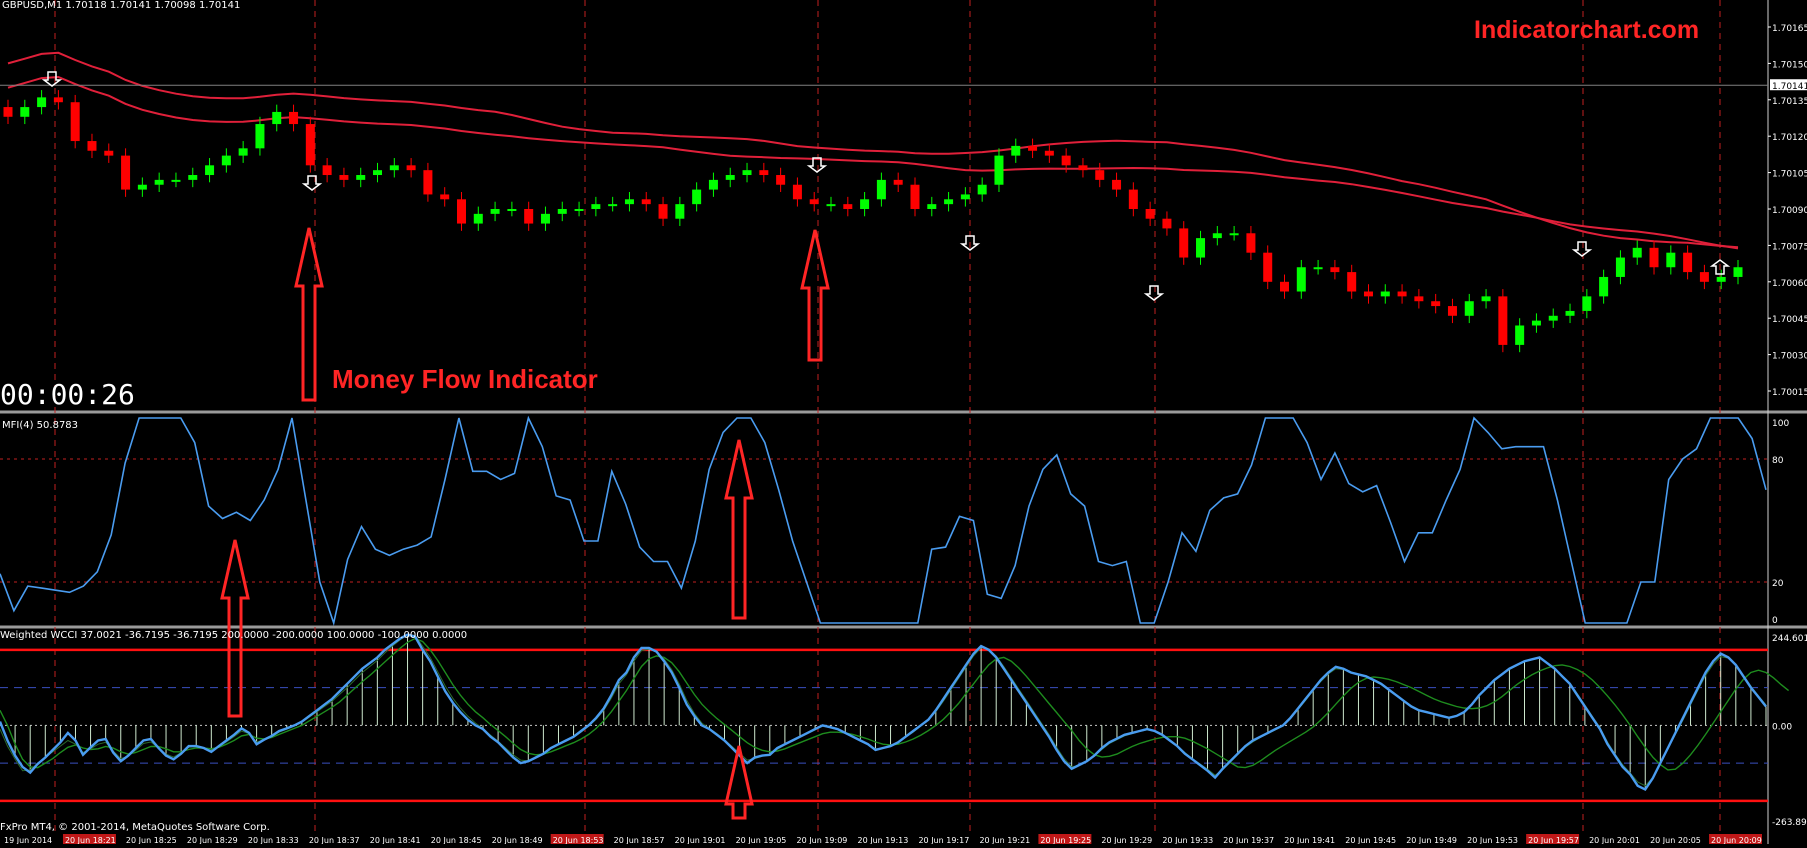 The image size is (1807, 848). What do you see at coordinates (1789, 175) in the screenshot?
I see `price-tick-label: 1.70105` at bounding box center [1789, 175].